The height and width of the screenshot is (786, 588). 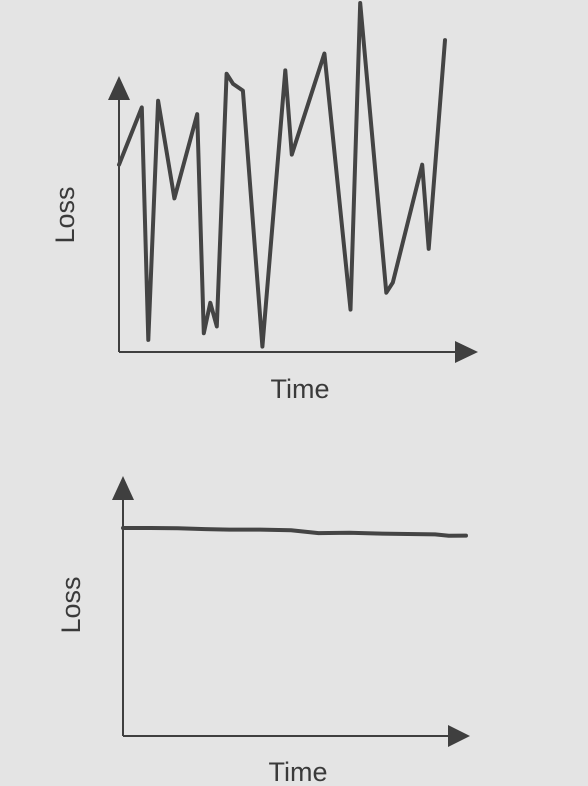 I want to click on chart-bottom-y-axis-label: Loss, so click(x=71, y=604).